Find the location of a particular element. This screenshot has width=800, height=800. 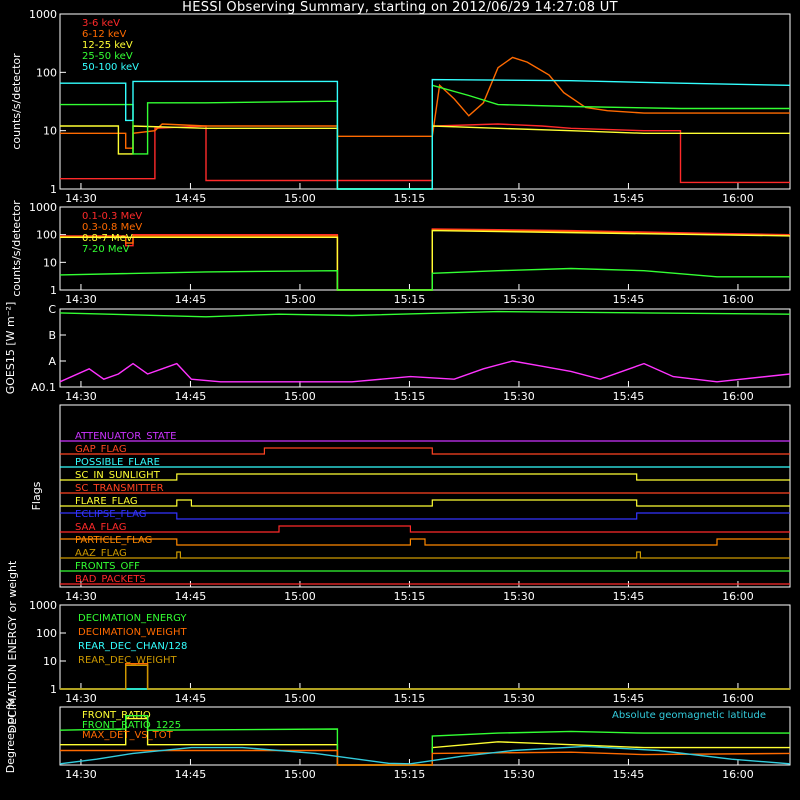

x-tick-label-decim-5: 15:45 is located at coordinates (629, 698).